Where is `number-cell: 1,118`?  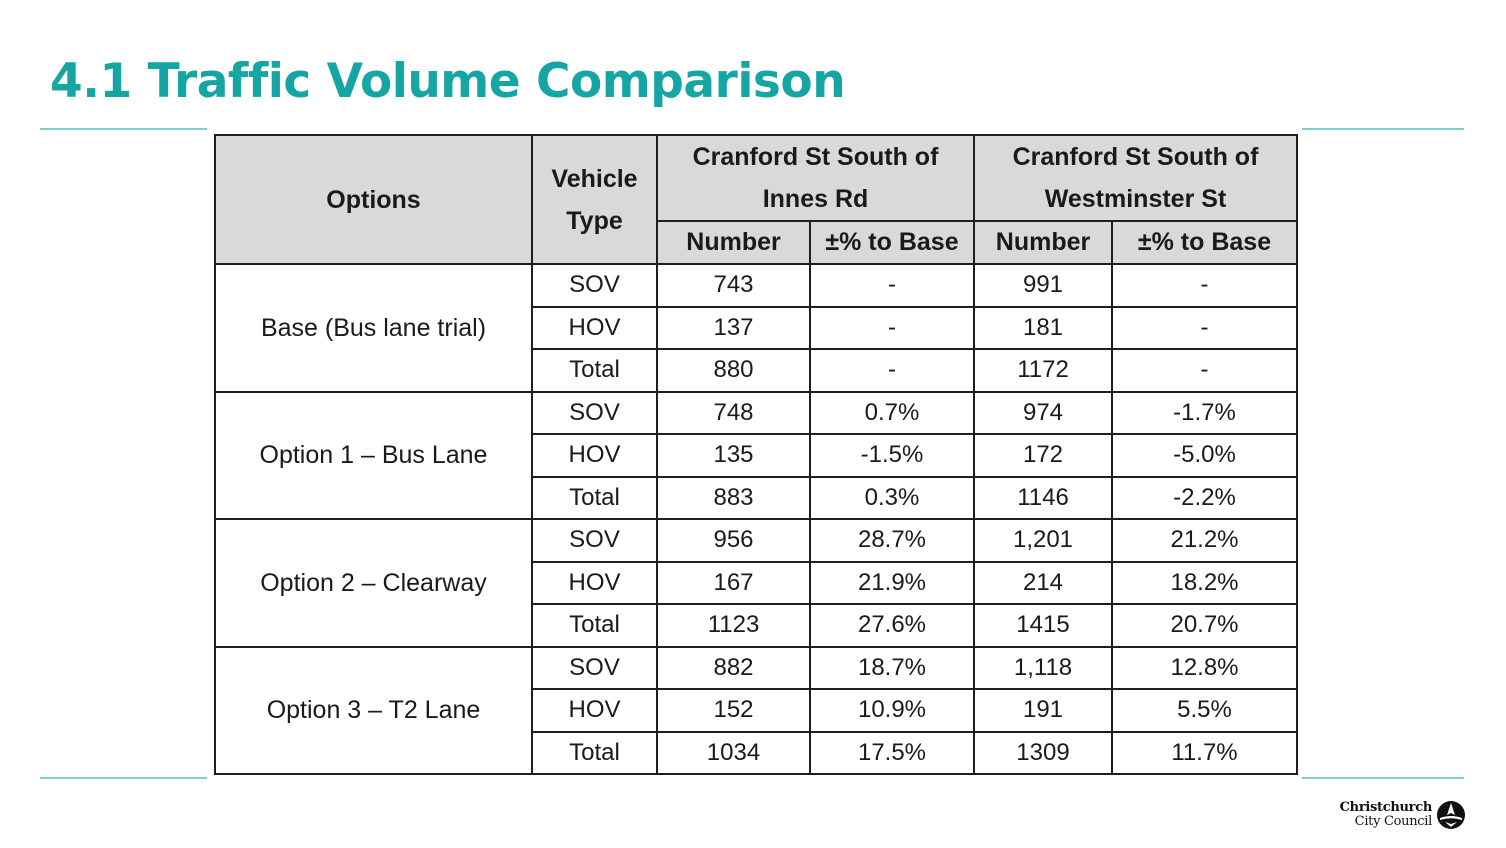 number-cell: 1,118 is located at coordinates (1043, 667).